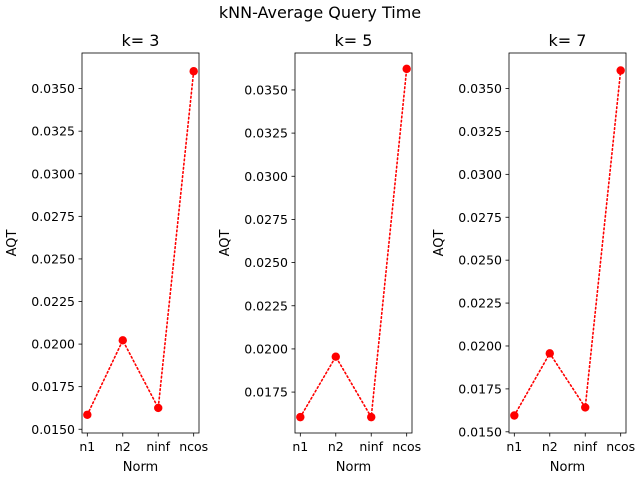  Describe the element at coordinates (568, 40) in the screenshot. I see `panel-title: k= 7` at that location.